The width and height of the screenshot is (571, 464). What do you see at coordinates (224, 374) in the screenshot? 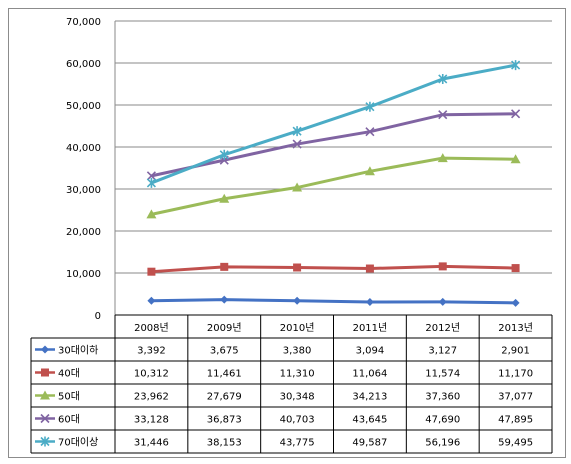
I see `data-table-value: 11,461` at bounding box center [224, 374].